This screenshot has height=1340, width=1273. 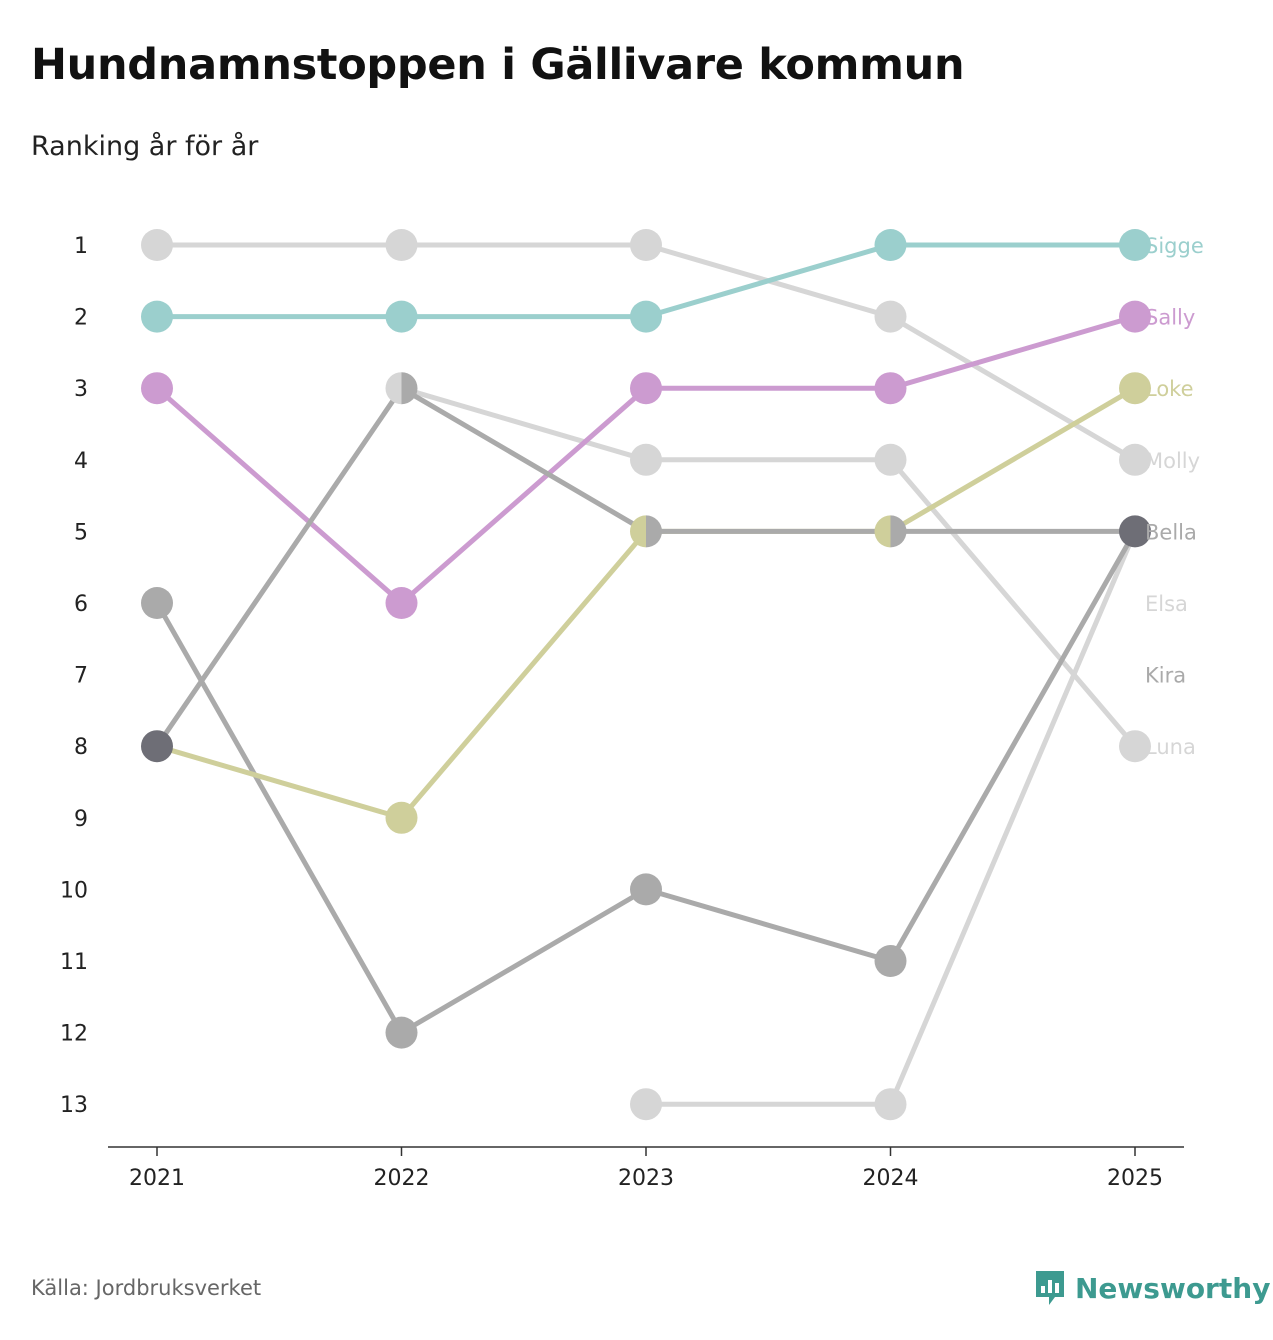 I want to click on point-molly-2025, so click(x=1135, y=459).